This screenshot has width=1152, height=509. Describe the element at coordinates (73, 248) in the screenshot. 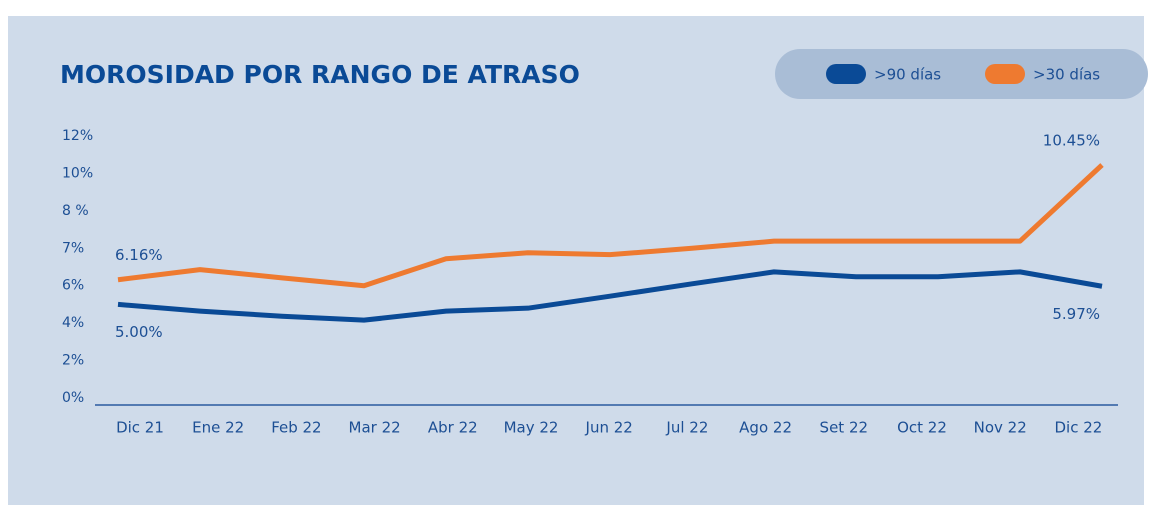

I see `y-tick-label: 7%` at that location.